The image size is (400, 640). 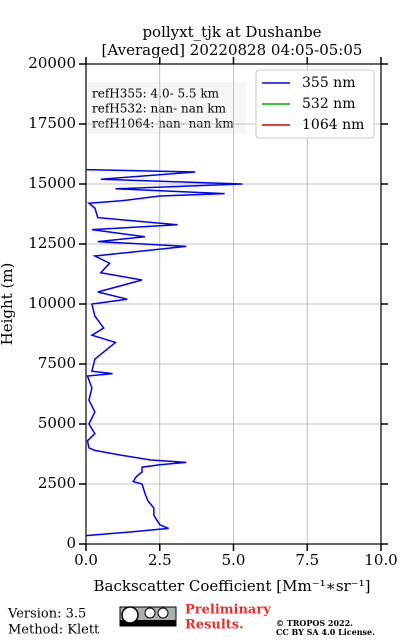 What do you see at coordinates (159, 109) in the screenshot?
I see `annotation: refH532: nan- nan km` at bounding box center [159, 109].